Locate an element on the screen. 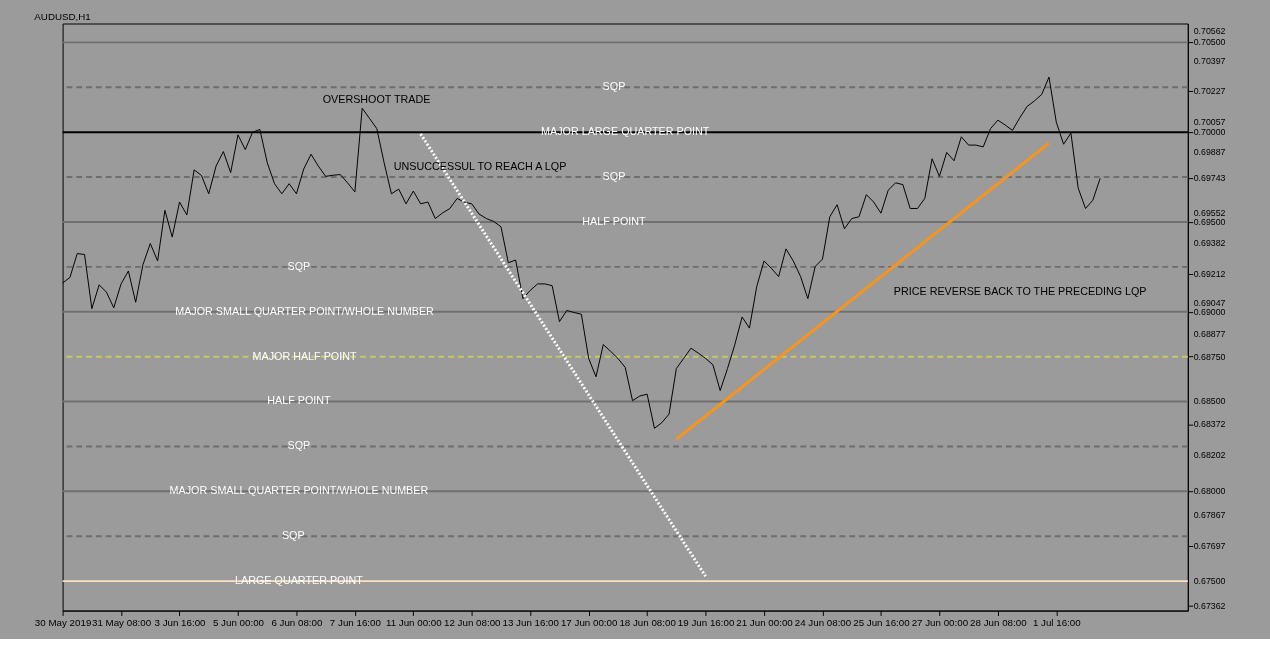  y-tick-label: 0.67697 is located at coordinates (1209, 545).